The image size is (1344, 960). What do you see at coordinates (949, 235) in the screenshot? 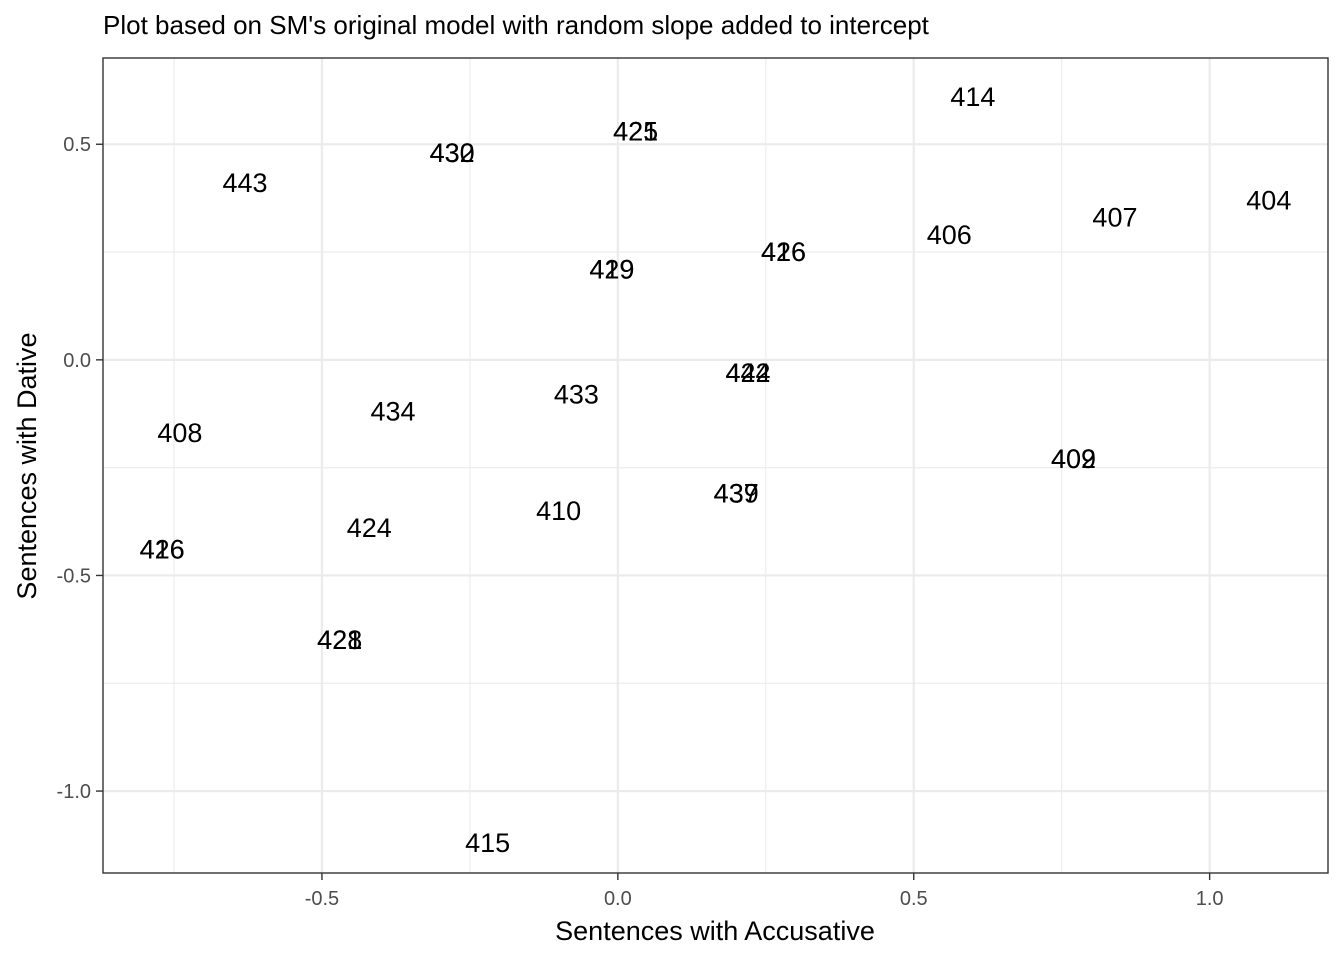
I see `point-label-406: 406` at bounding box center [949, 235].